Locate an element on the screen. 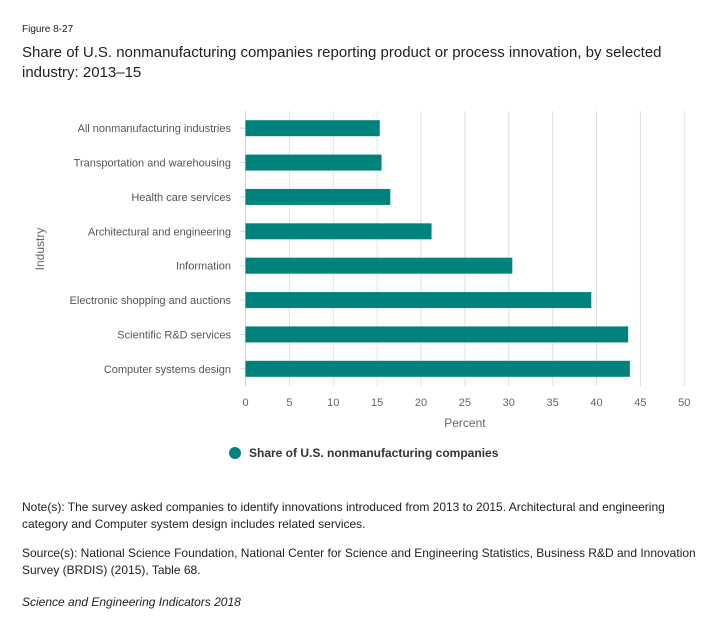 Image resolution: width=724 pixels, height=632 pixels. x-tick-label: 40 is located at coordinates (596, 403).